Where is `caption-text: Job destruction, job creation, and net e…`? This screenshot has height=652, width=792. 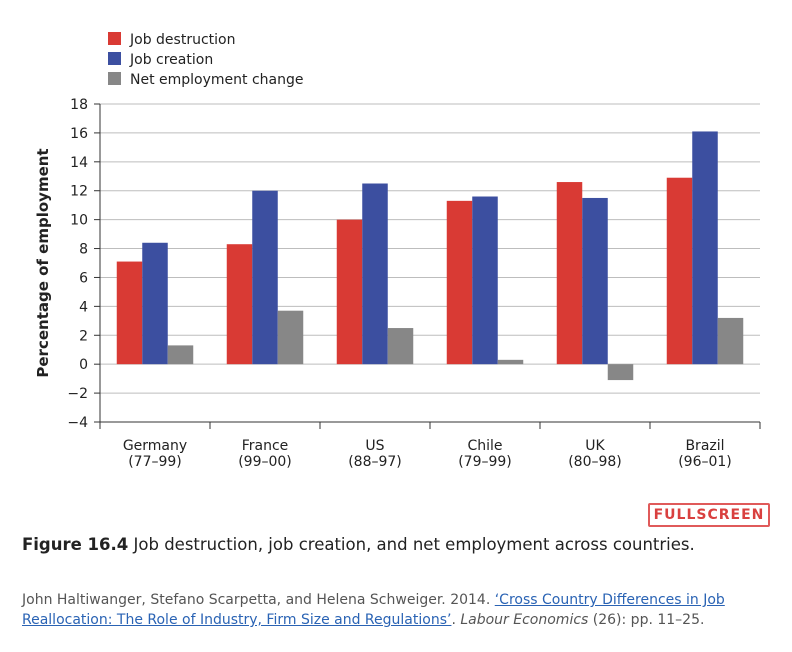 caption-text: Job destruction, job creation, and net e… is located at coordinates (411, 544).